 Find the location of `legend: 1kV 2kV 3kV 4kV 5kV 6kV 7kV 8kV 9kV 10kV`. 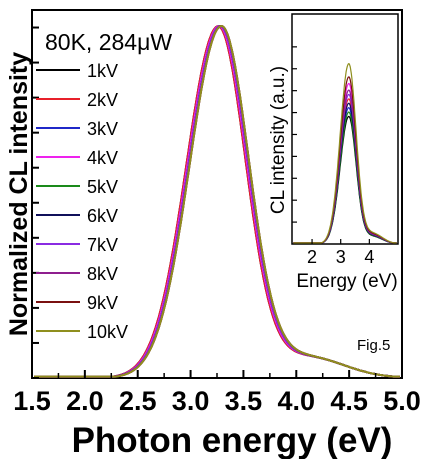

legend: 1kV 2kV 3kV 4kV 5kV 6kV 7kV 8kV 9kV 10kV is located at coordinates (82, 201).